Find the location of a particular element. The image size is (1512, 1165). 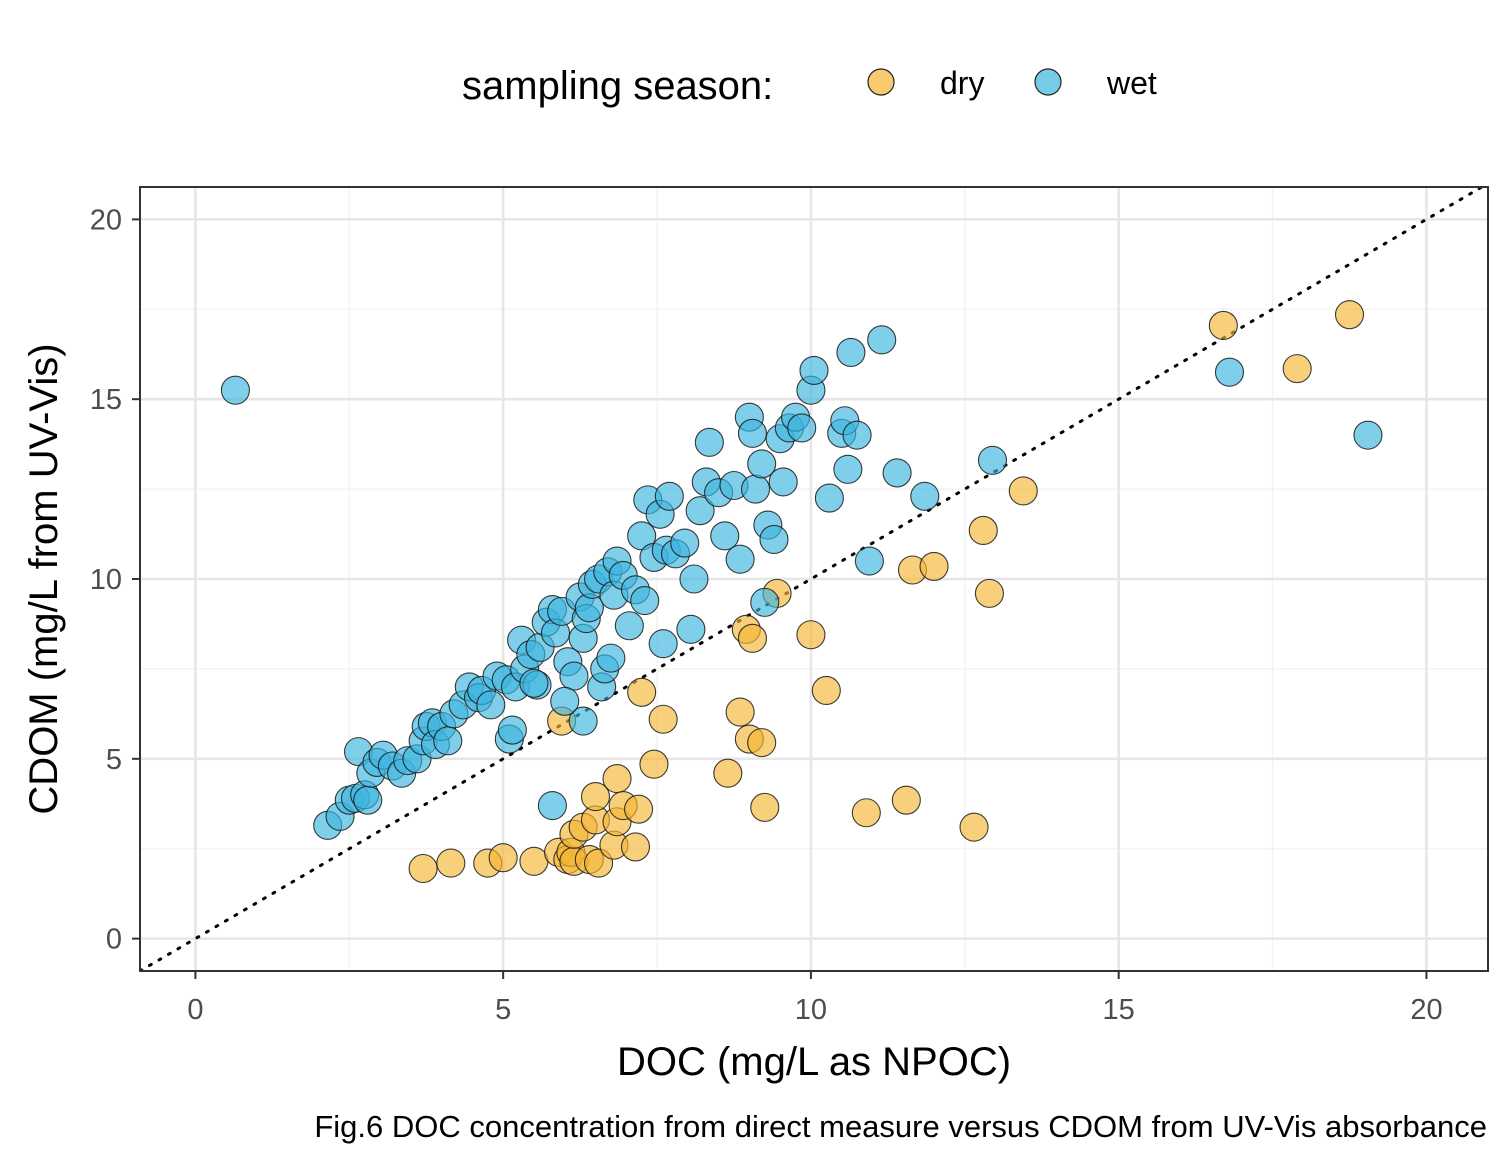

x-axis-ticks: 0 5 10 15 20 is located at coordinates (815, 998).